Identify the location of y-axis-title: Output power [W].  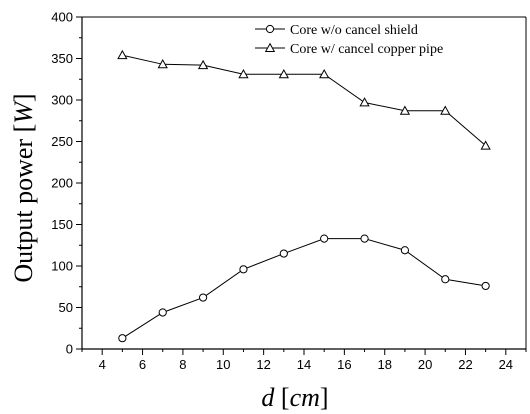
(23, 187).